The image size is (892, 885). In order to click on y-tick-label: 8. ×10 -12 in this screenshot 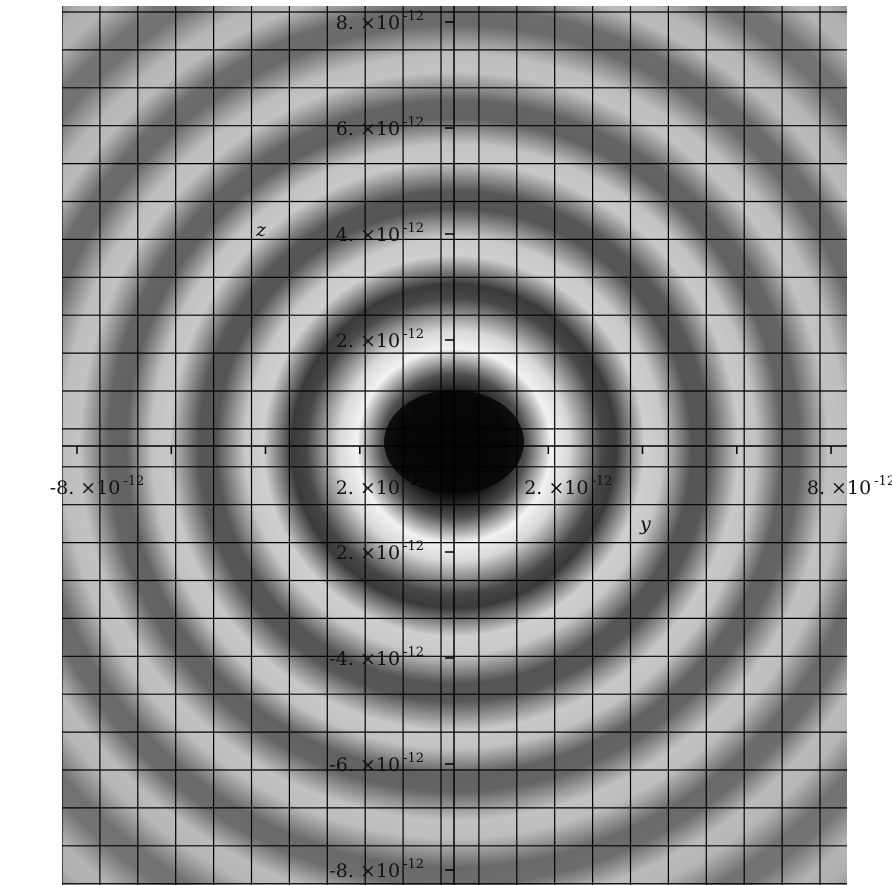, I will do `click(380, 21)`.